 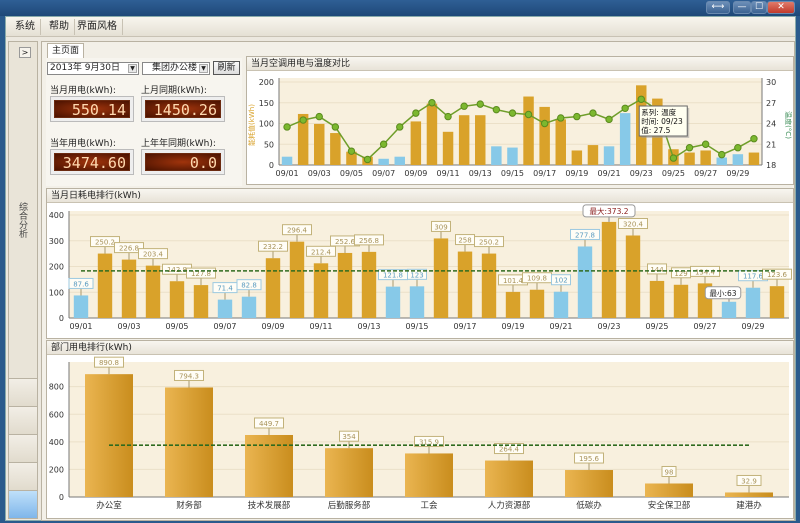 What do you see at coordinates (576, 173) in the screenshot?
I see `x-tick-label: 09/19` at bounding box center [576, 173].